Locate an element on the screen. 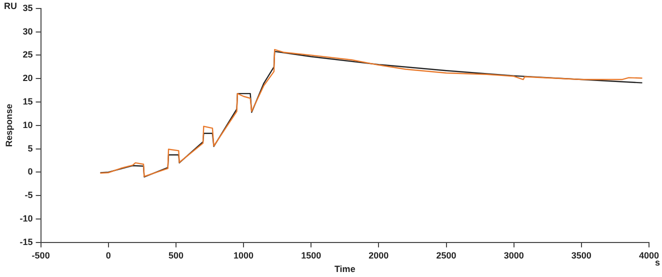 The width and height of the screenshot is (662, 277). y-tick-label: 35 is located at coordinates (27, 7).